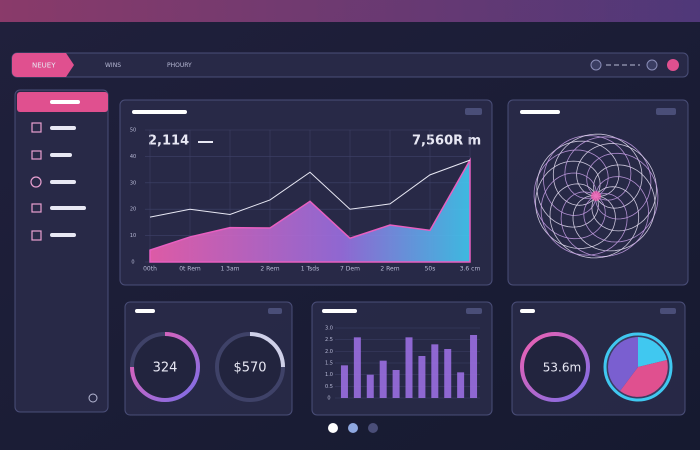  What do you see at coordinates (190, 269) in the screenshot?
I see `x-tick-label: 0t Rem` at bounding box center [190, 269].